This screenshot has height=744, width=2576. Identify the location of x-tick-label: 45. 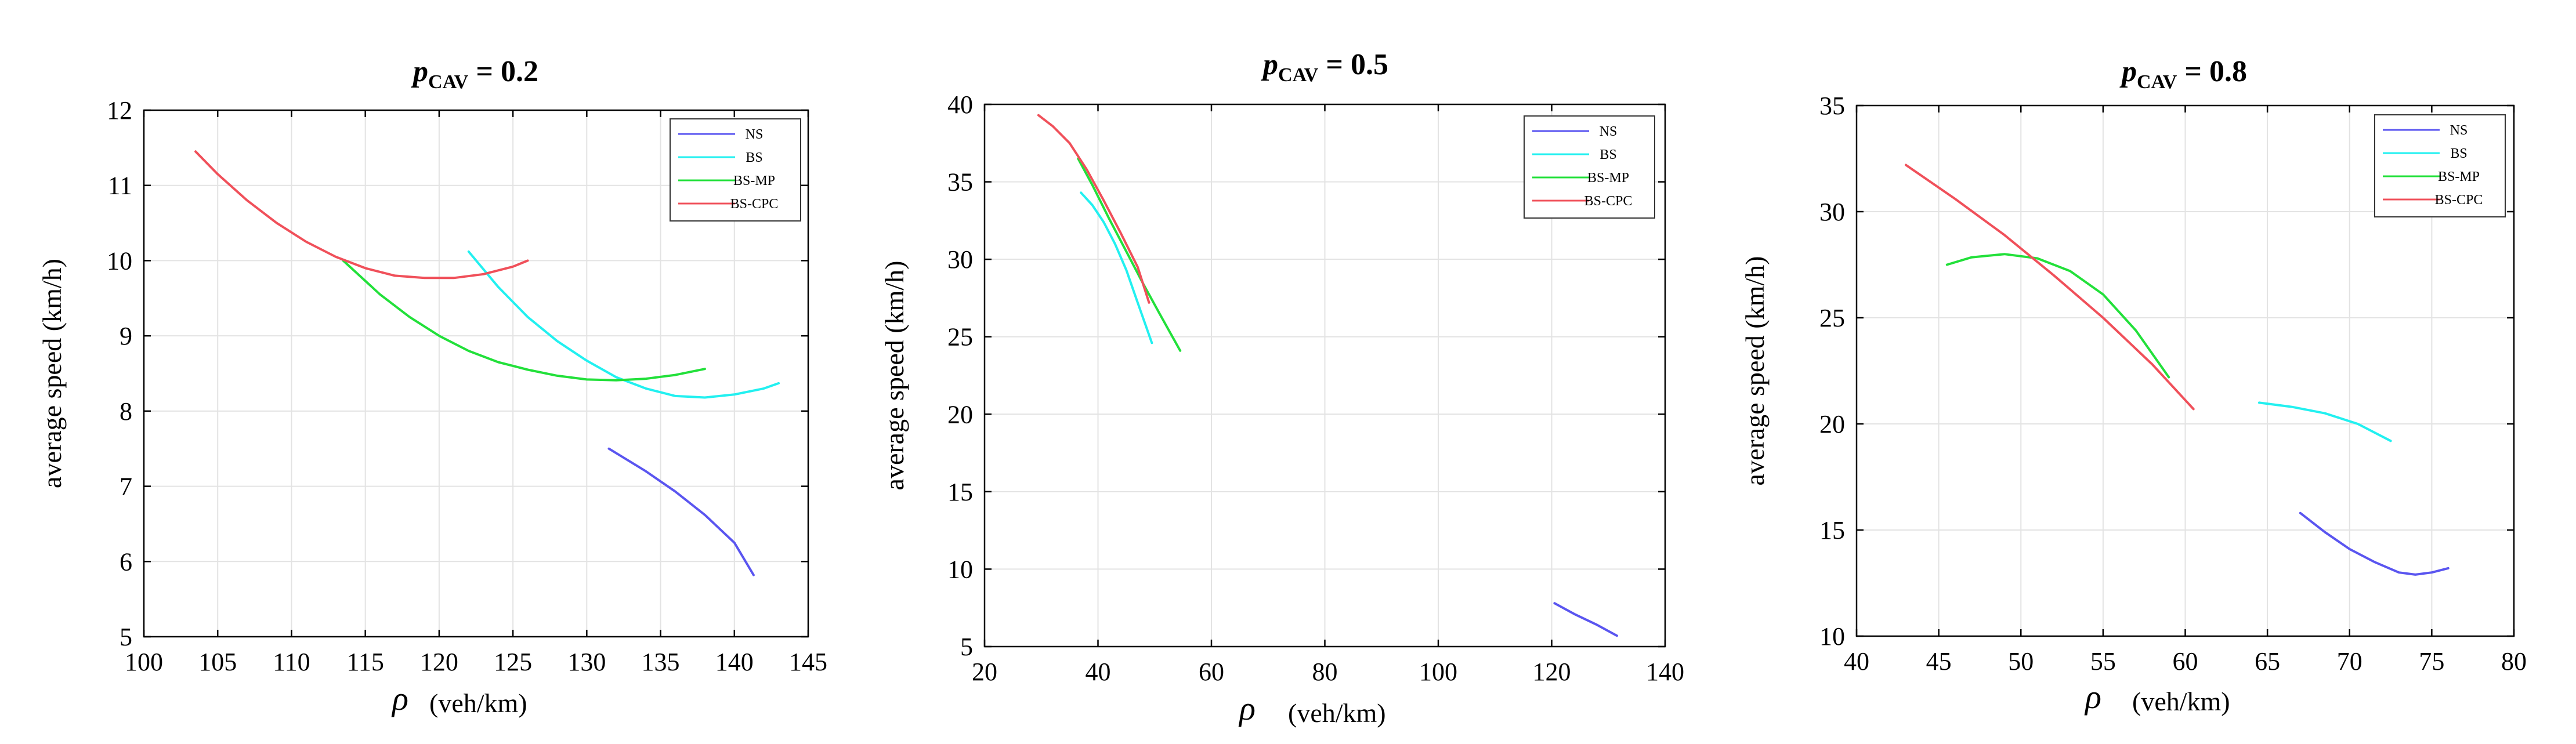
(1939, 661).